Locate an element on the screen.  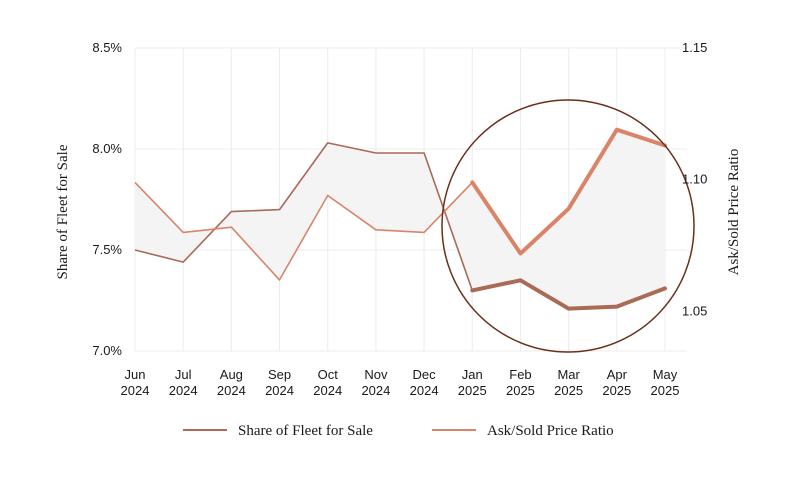
legend-label: Ask/Sold Price Ratio is located at coordinates (550, 431).